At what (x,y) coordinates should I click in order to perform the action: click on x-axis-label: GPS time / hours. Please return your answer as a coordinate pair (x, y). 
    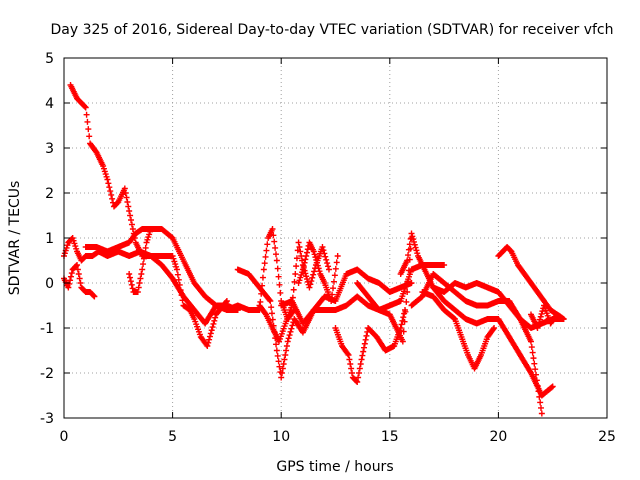
    Looking at the image, I should click on (334, 467).